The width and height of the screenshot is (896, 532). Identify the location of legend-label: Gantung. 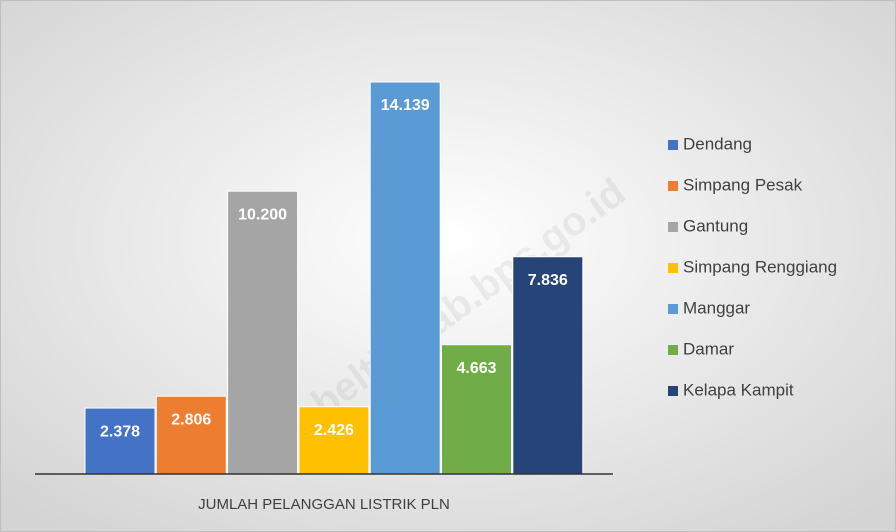
(715, 225).